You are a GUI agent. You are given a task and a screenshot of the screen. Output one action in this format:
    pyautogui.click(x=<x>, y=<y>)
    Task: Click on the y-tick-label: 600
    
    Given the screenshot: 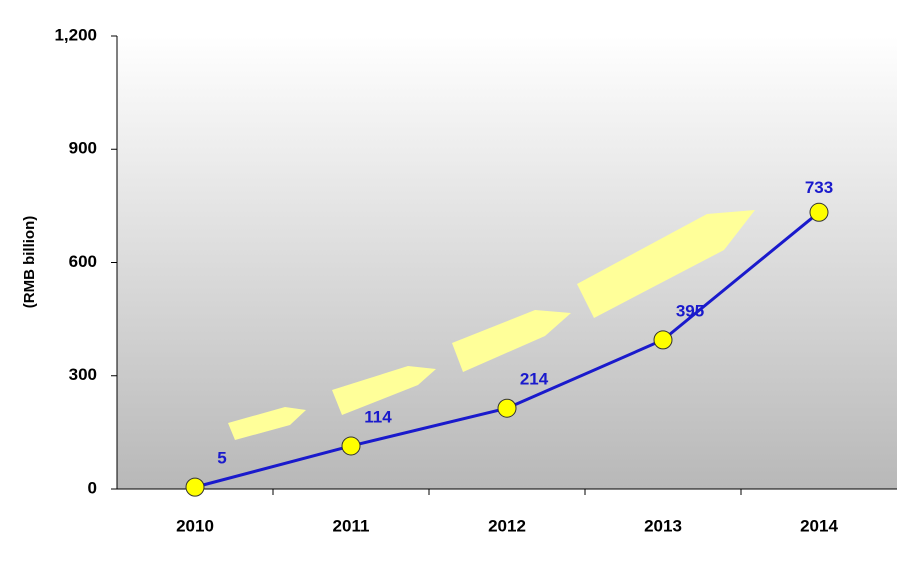 What is the action you would take?
    pyautogui.click(x=83, y=261)
    